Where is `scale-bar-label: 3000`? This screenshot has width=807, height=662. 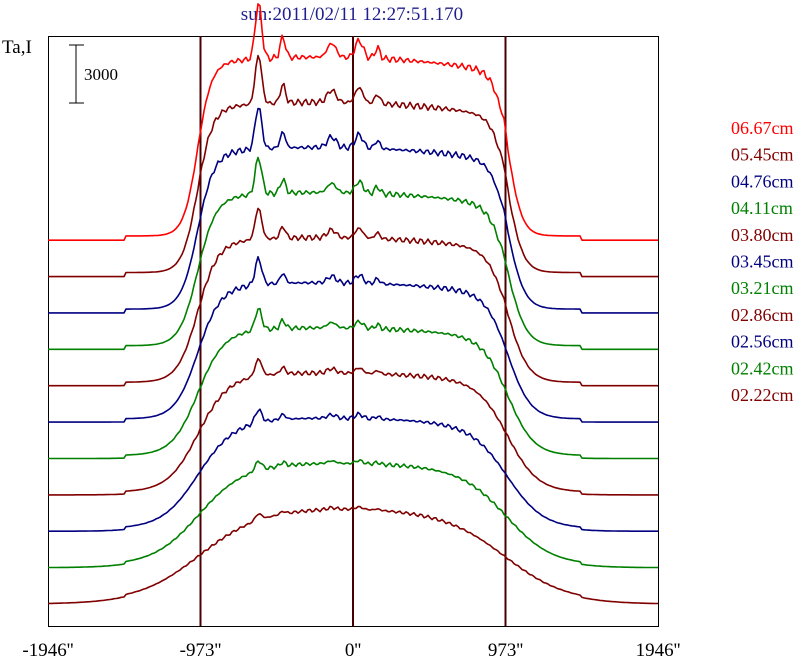
scale-bar-label: 3000 is located at coordinates (101, 74).